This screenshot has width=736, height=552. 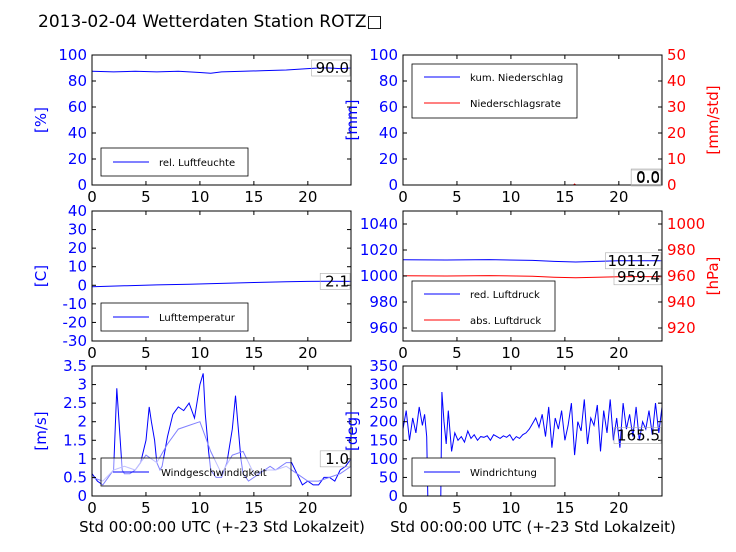 What do you see at coordinates (197, 163) in the screenshot?
I see `legend-label: rel. Luftfeuchte` at bounding box center [197, 163].